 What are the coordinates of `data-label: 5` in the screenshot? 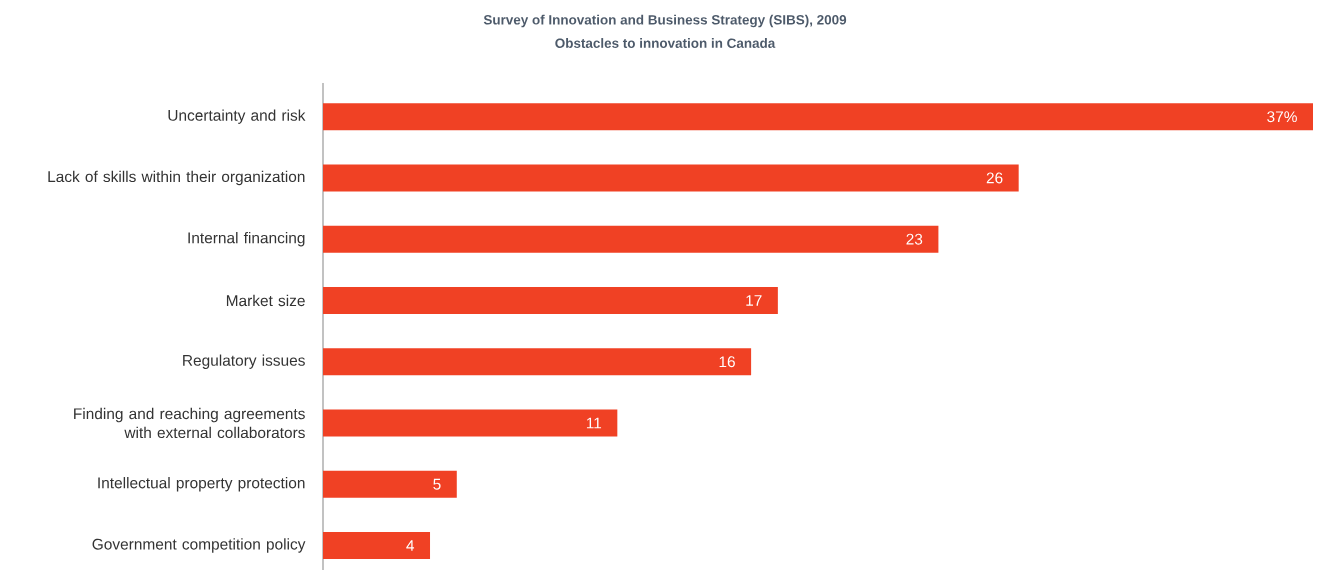 It's located at (437, 484).